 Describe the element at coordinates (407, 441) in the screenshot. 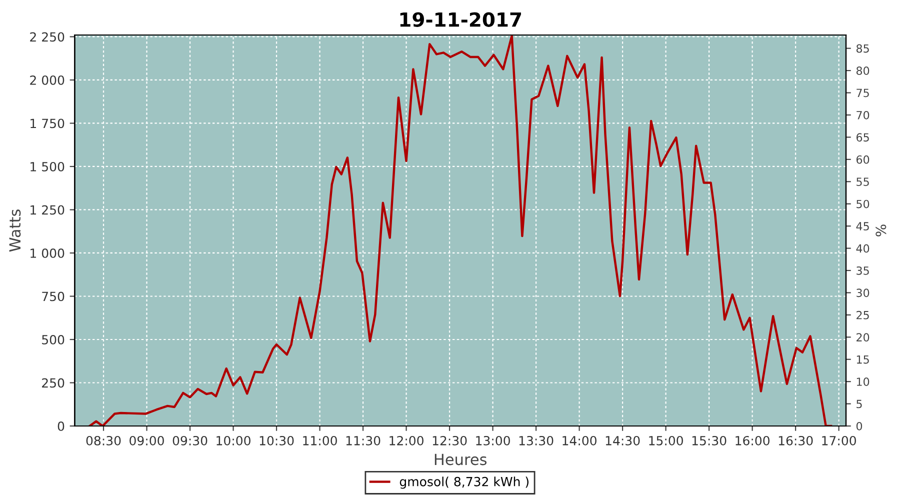

I see `x-tick-label: 12:00` at that location.